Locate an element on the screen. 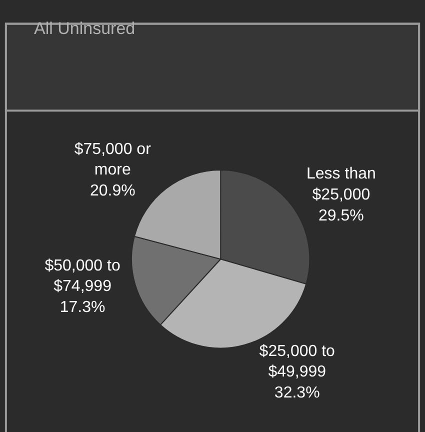 This screenshot has height=432, width=425. chart-title: All Uninsured is located at coordinates (85, 28).